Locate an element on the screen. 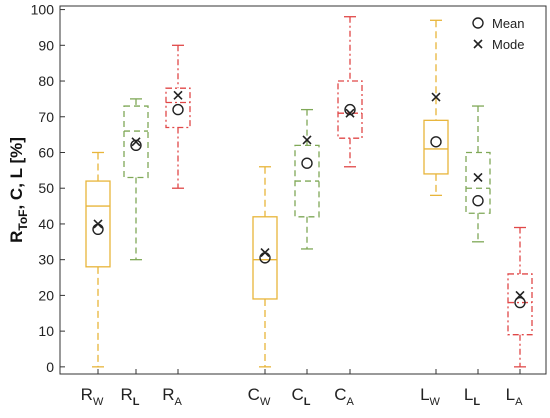 This screenshot has height=418, width=550. box-r-l is located at coordinates (136, 179).